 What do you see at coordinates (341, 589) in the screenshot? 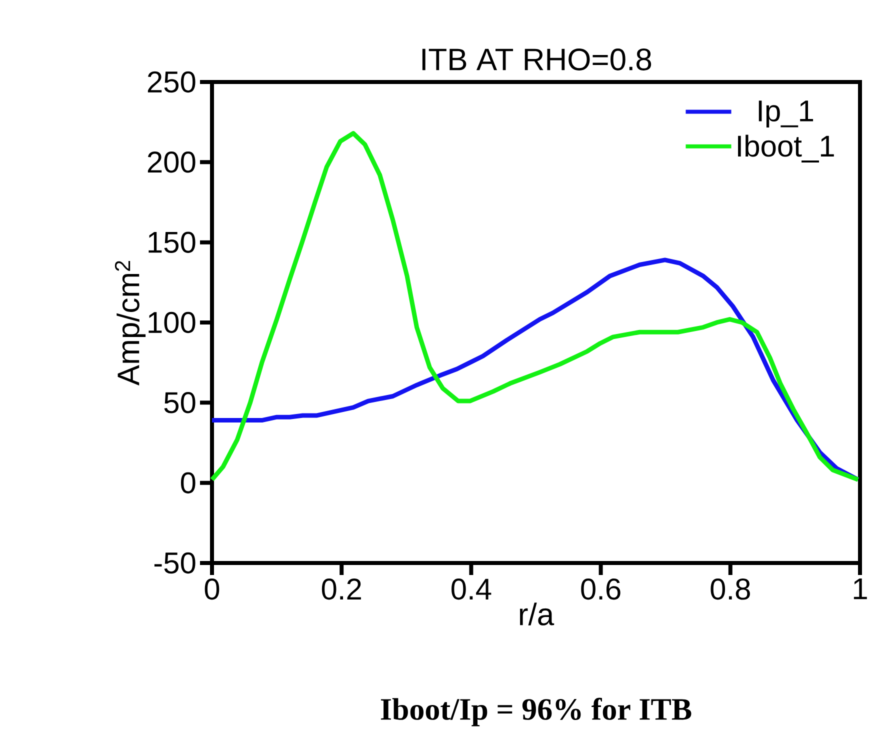
I see `x-tick-label: 0.2` at bounding box center [341, 589].